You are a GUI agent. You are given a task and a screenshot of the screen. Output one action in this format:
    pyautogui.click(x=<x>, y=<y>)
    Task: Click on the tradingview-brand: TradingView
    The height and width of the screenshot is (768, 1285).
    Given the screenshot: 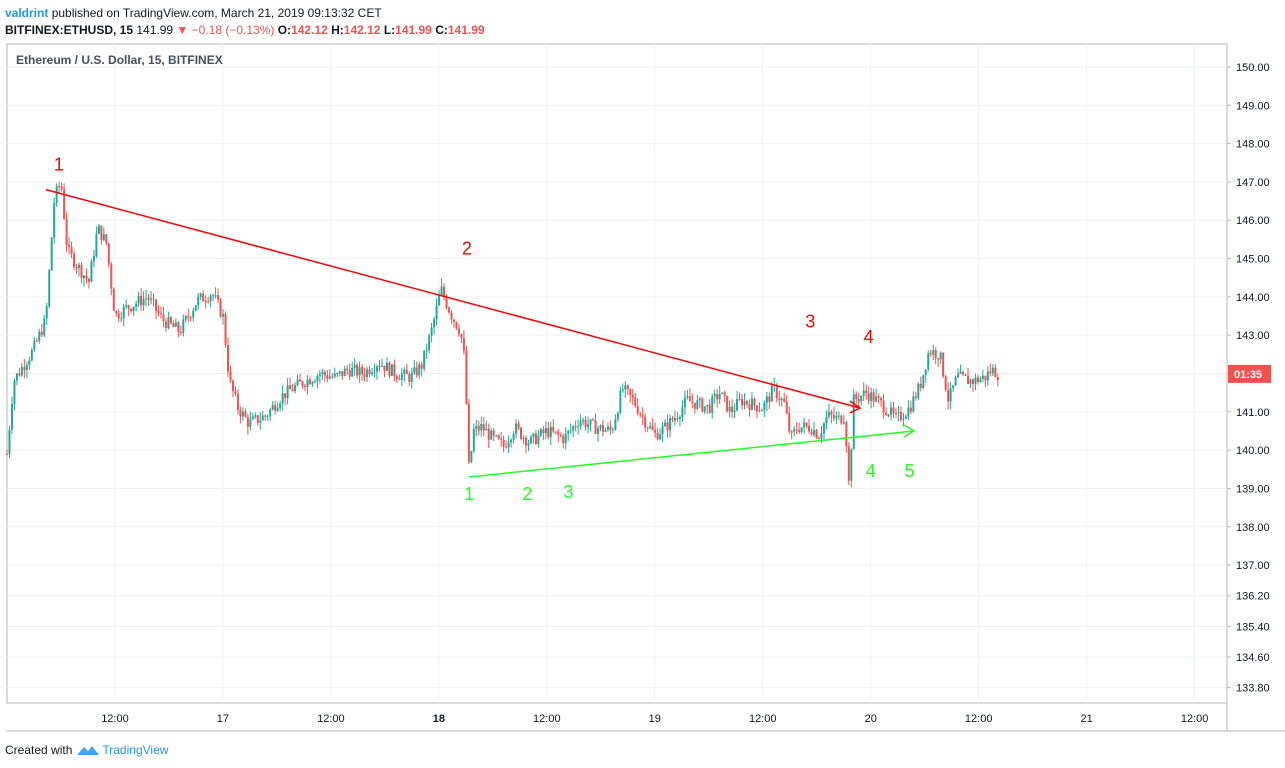 What is the action you would take?
    pyautogui.click(x=135, y=750)
    